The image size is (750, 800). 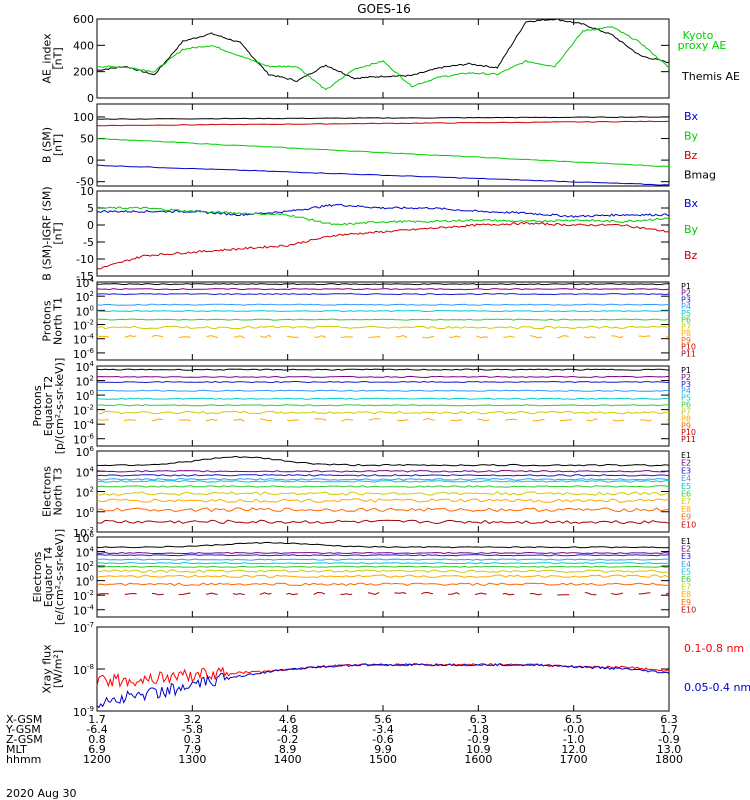 I want to click on y-ticks: -50 0 50 100, so click(x=371, y=150).